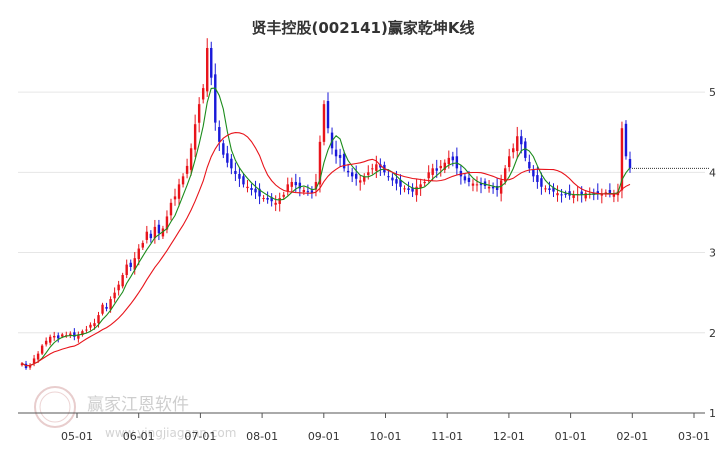 Image resolution: width=726 pixels, height=450 pixels. Describe the element at coordinates (170, 433) in the screenshot. I see `watermark-url: www.yingjiagann.com` at that location.